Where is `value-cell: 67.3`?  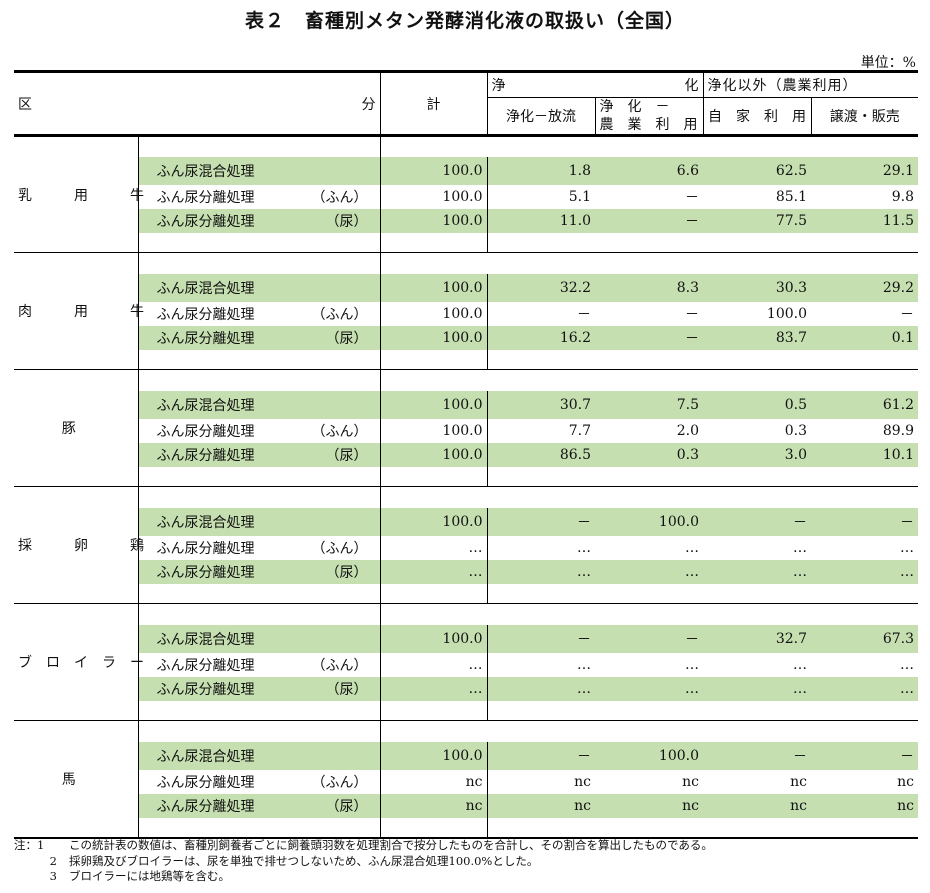 value-cell: 67.3 is located at coordinates (864, 638).